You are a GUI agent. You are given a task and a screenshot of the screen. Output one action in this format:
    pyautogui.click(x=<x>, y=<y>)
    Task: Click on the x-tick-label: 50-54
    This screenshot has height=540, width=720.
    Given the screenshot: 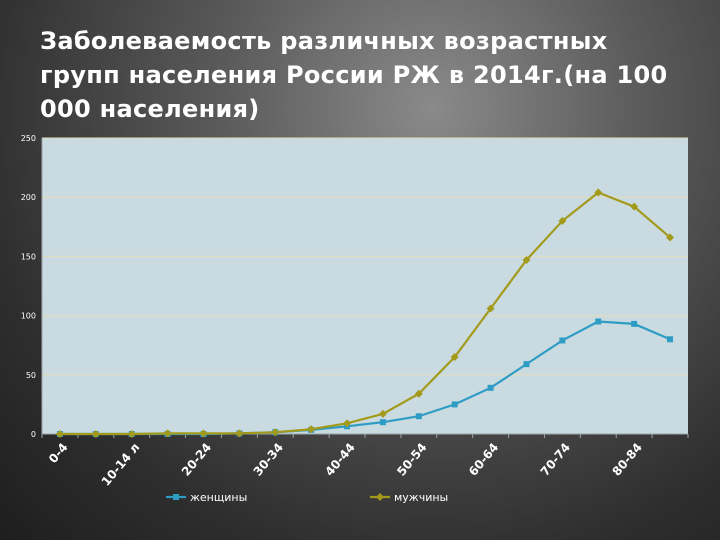 What is the action you would take?
    pyautogui.click(x=411, y=459)
    